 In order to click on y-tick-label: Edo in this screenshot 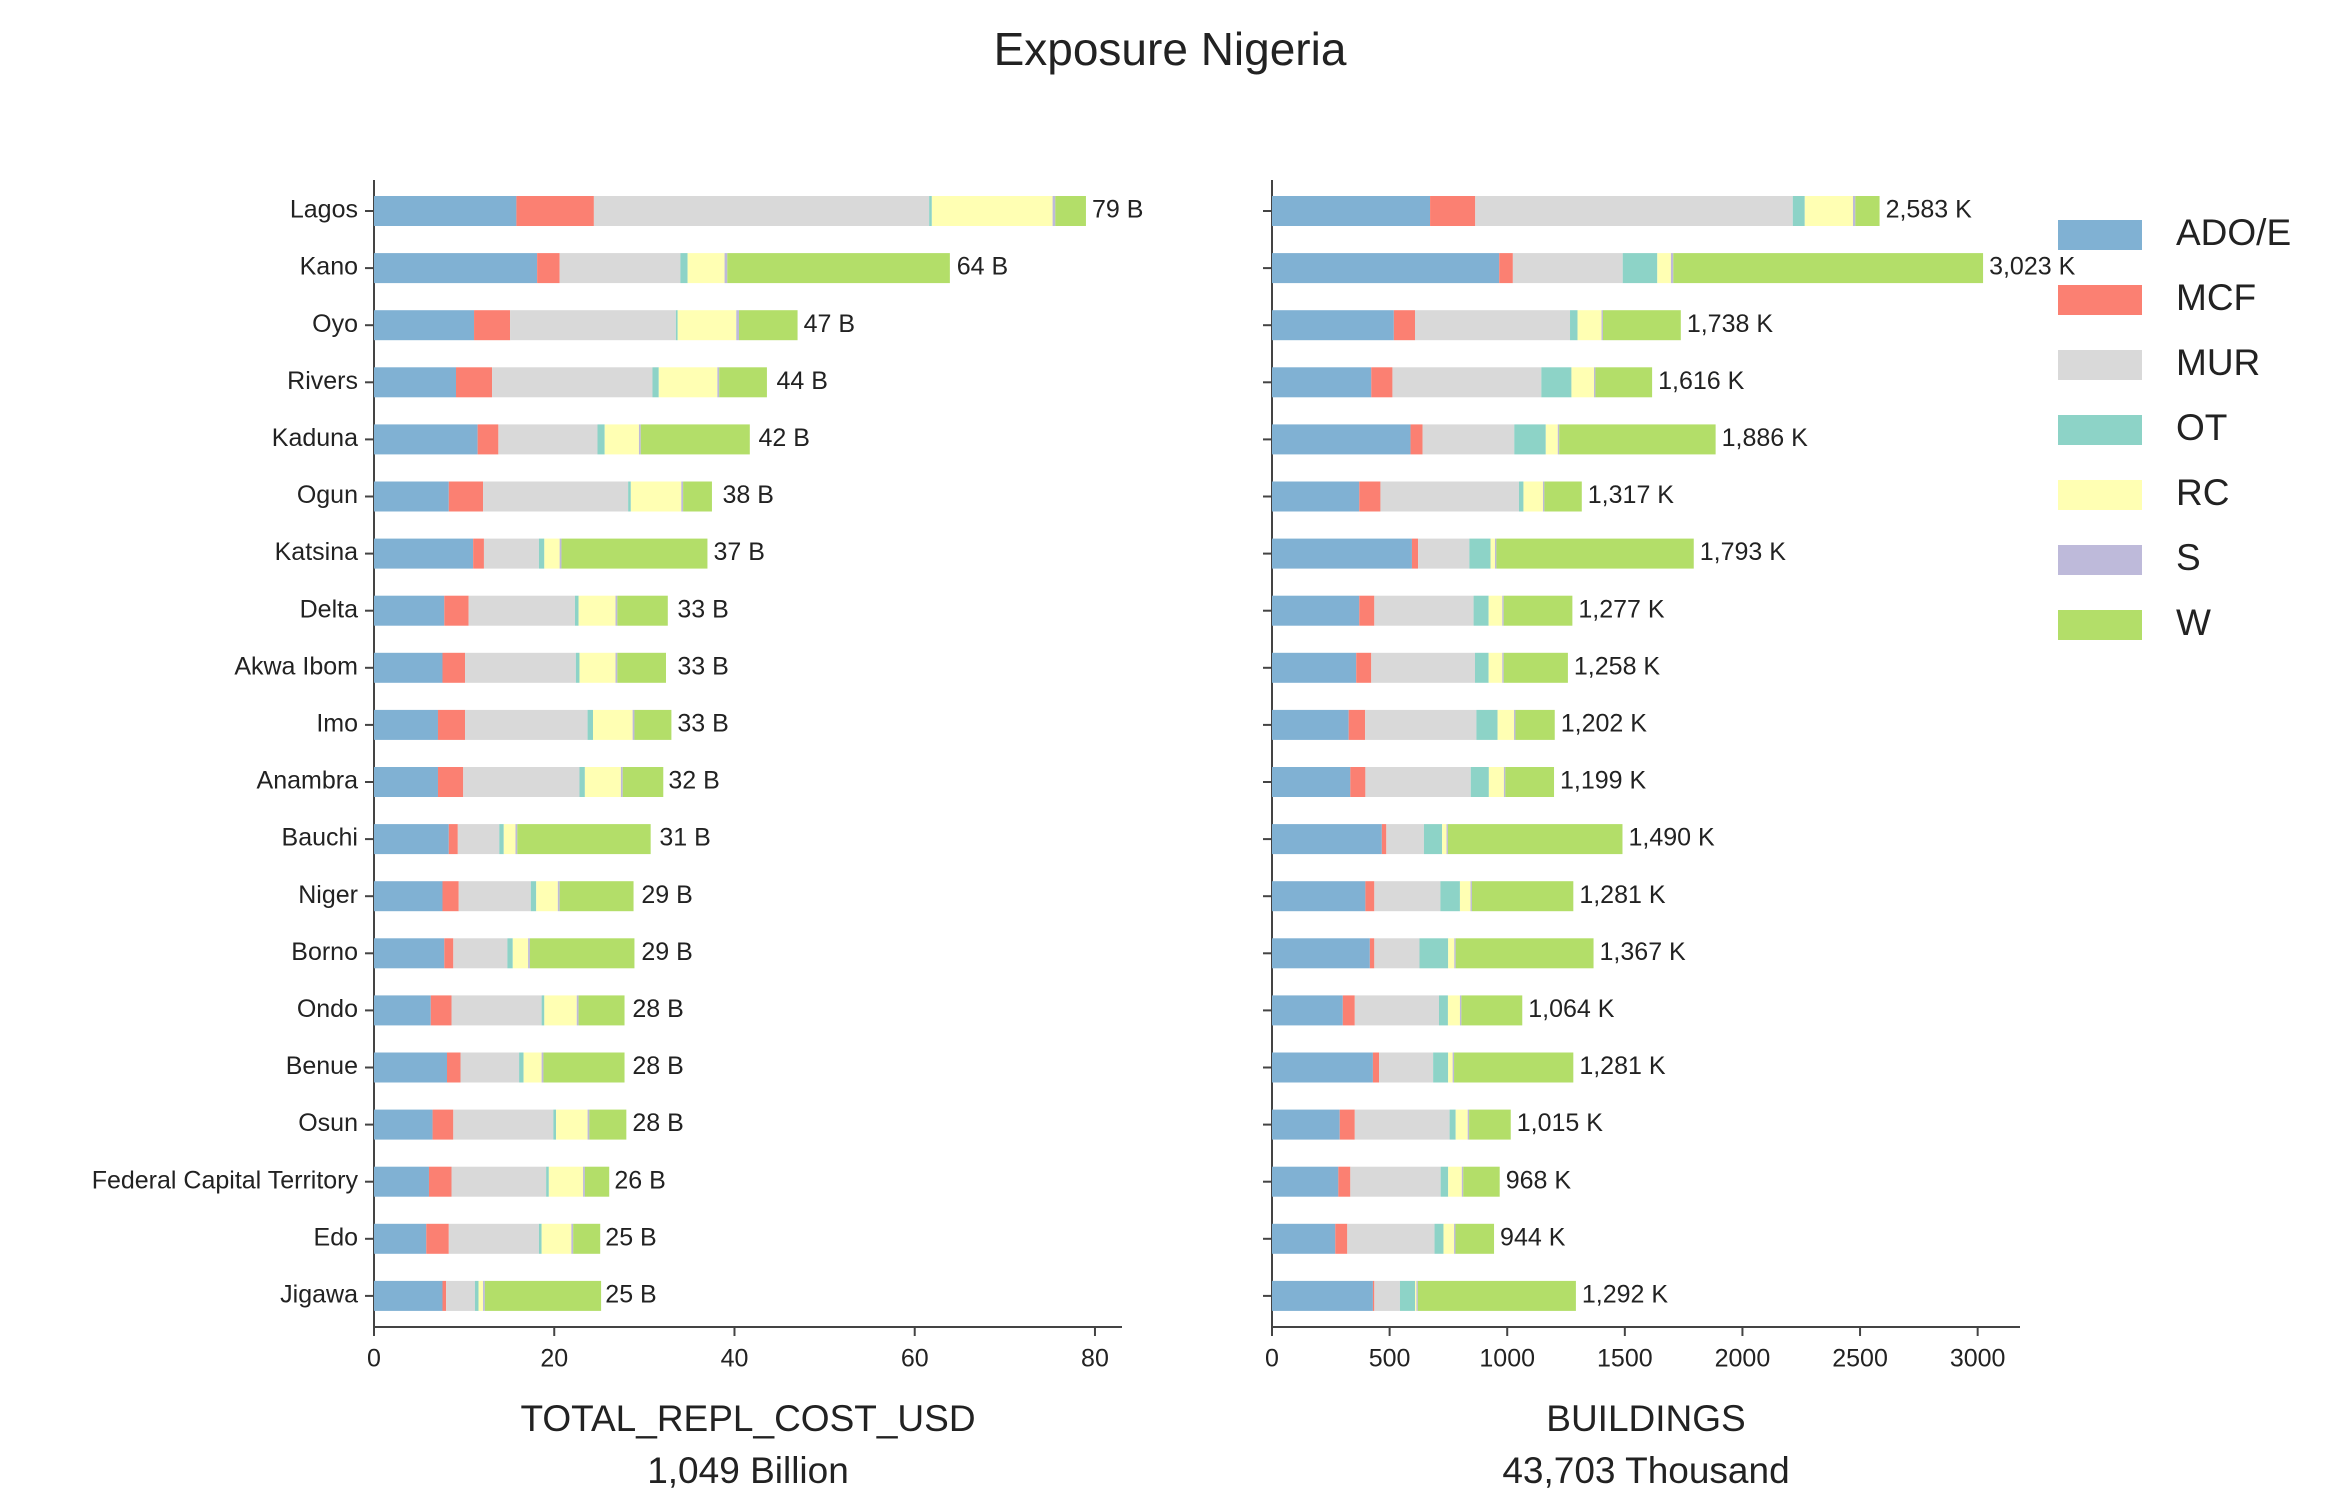, I will do `click(336, 1237)`.